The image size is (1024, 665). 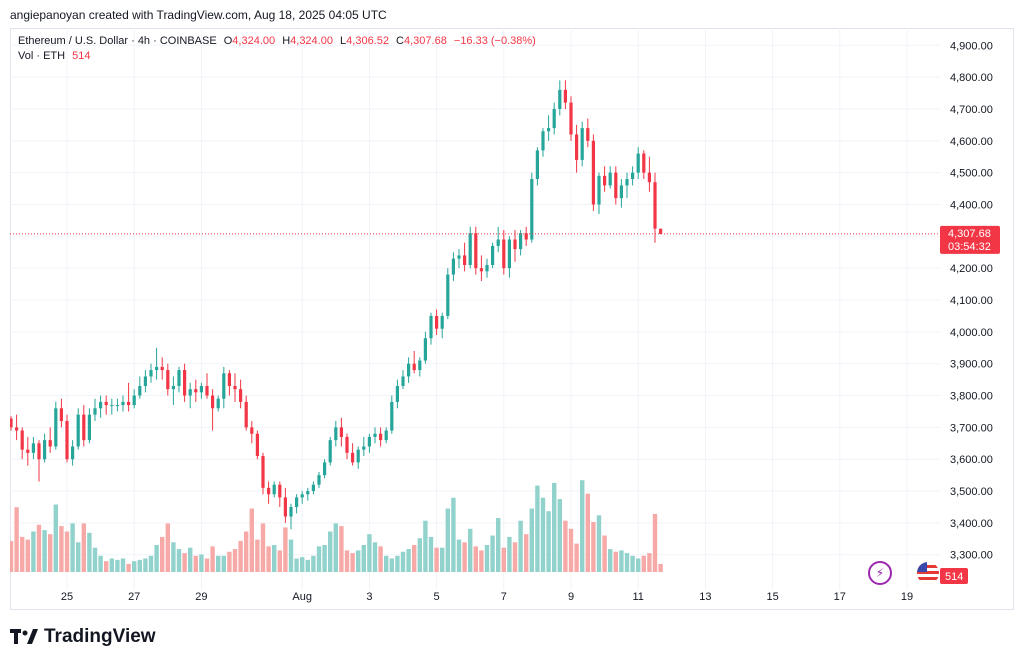 What do you see at coordinates (311, 41) in the screenshot?
I see `high-value: 4,324.00` at bounding box center [311, 41].